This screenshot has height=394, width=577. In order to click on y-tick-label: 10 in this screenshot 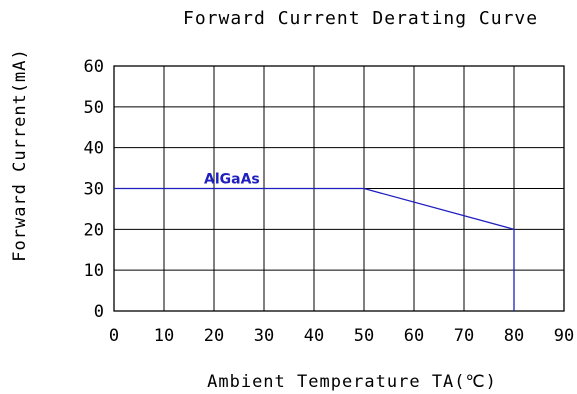, I will do `click(94, 271)`.